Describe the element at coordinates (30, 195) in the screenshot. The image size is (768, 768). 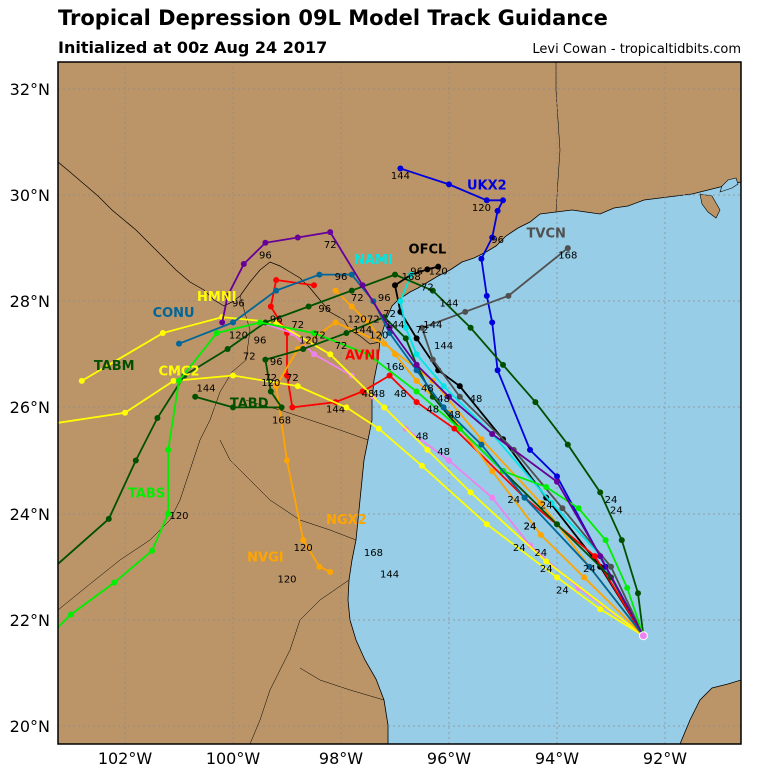
I see `lat-tick-label: 30°N` at that location.